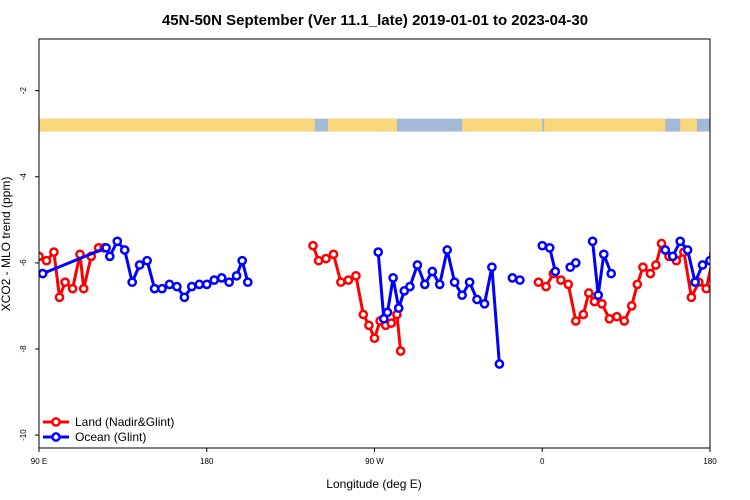 The height and width of the screenshot is (500, 750). Describe the element at coordinates (23, 177) in the screenshot. I see `y-tick-label: -4` at that location.